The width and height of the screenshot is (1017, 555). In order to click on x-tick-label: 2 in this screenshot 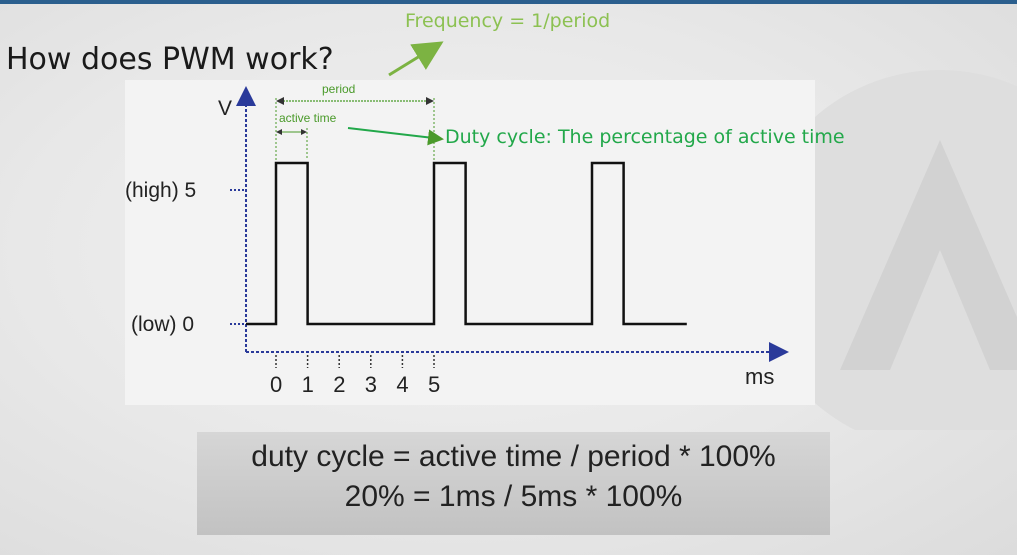, I will do `click(339, 384)`.